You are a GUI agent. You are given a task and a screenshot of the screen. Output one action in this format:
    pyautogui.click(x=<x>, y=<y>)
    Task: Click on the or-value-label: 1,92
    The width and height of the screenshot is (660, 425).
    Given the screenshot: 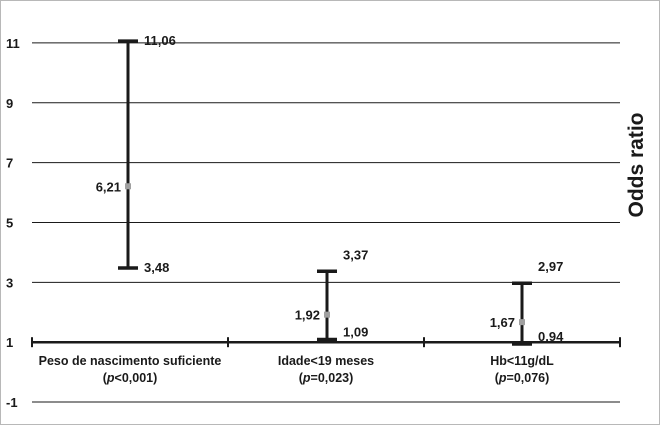 What is the action you would take?
    pyautogui.click(x=307, y=315)
    